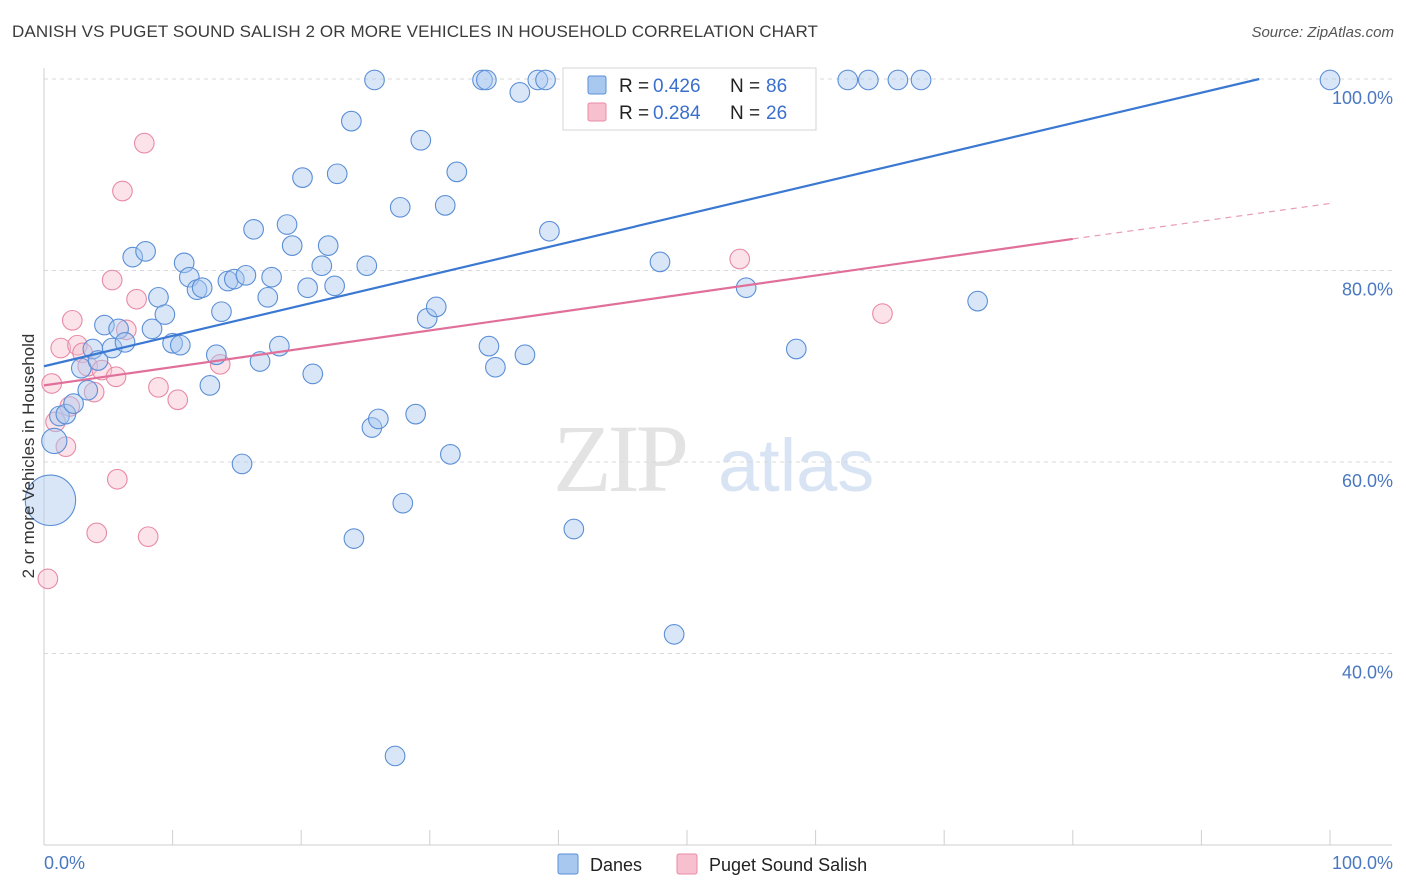 The image size is (1406, 892). Describe the element at coordinates (64, 863) in the screenshot. I see `x-tick-label: 0.0%` at that location.